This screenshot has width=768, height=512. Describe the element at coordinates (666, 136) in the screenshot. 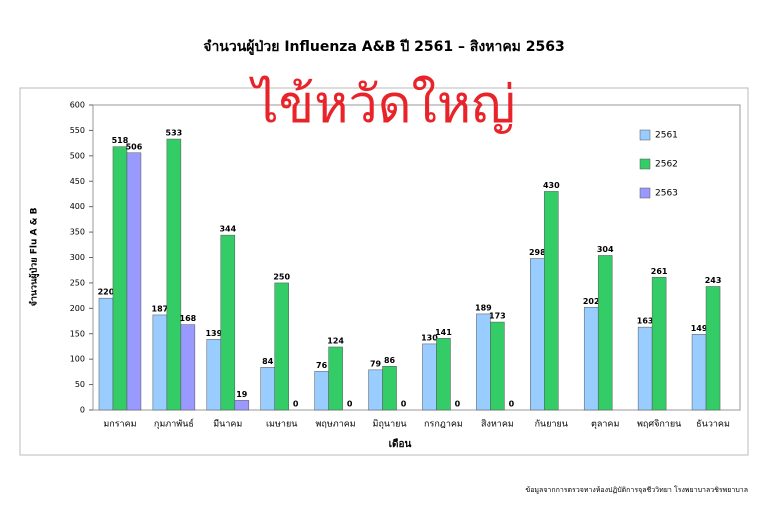

I see `legend-label: 2561` at that location.